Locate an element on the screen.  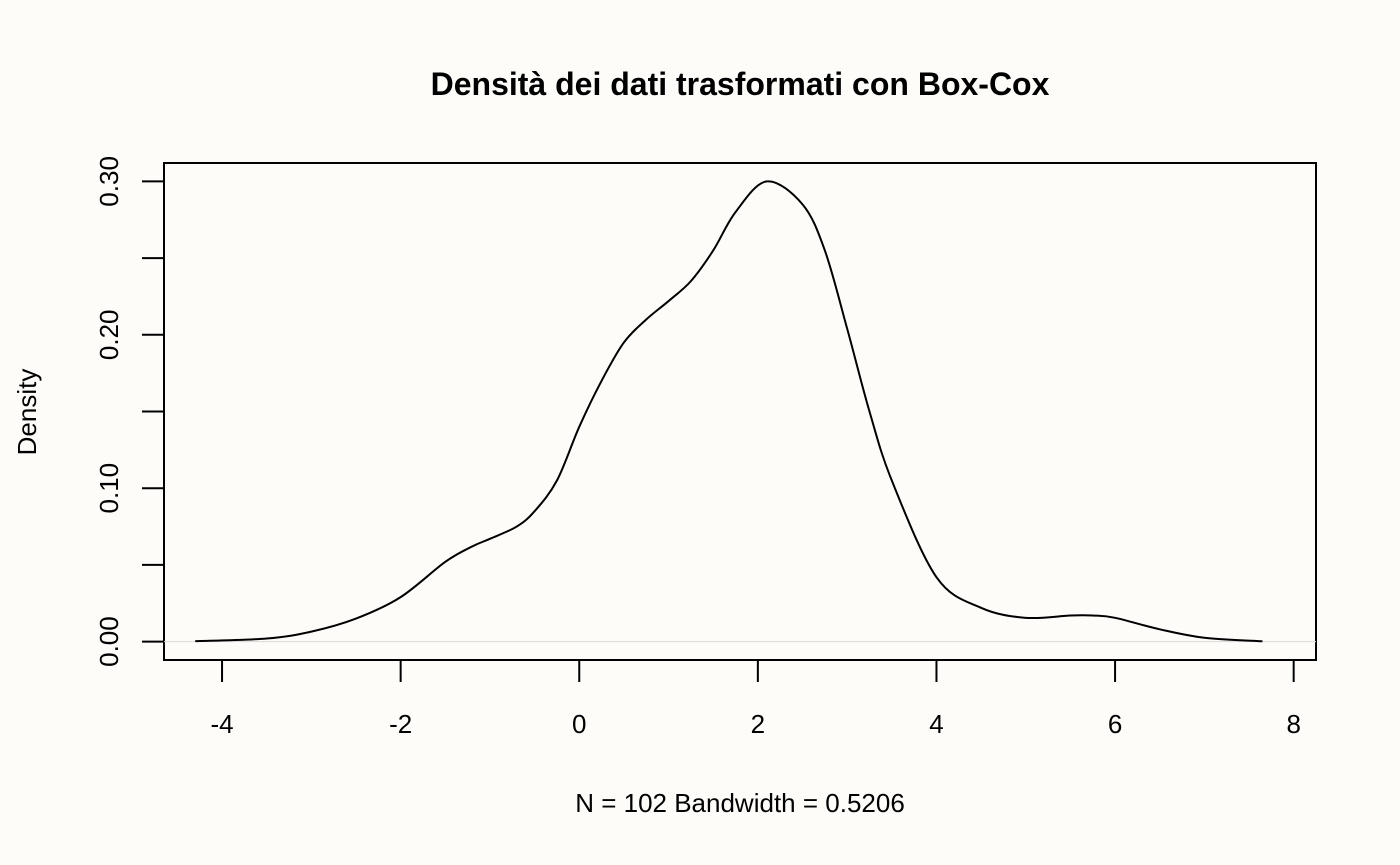
y-axis-label: Density is located at coordinates (27, 412).